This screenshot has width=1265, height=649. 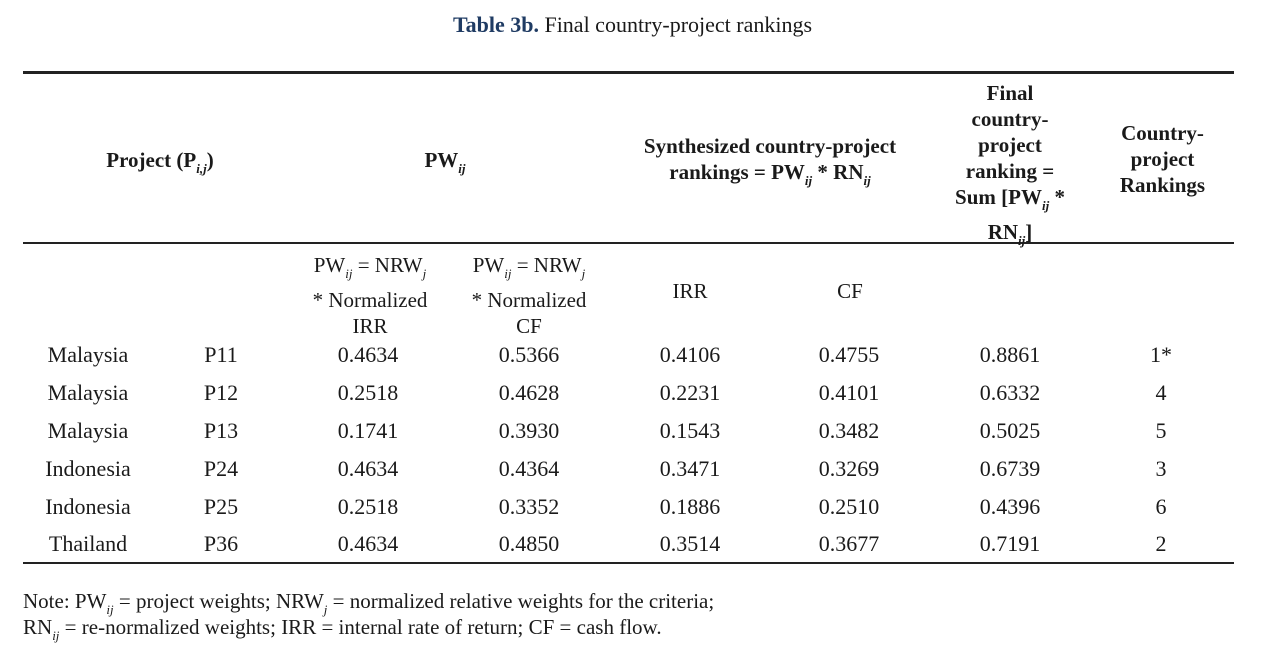 I want to click on header-pw: PWij, so click(x=445, y=162).